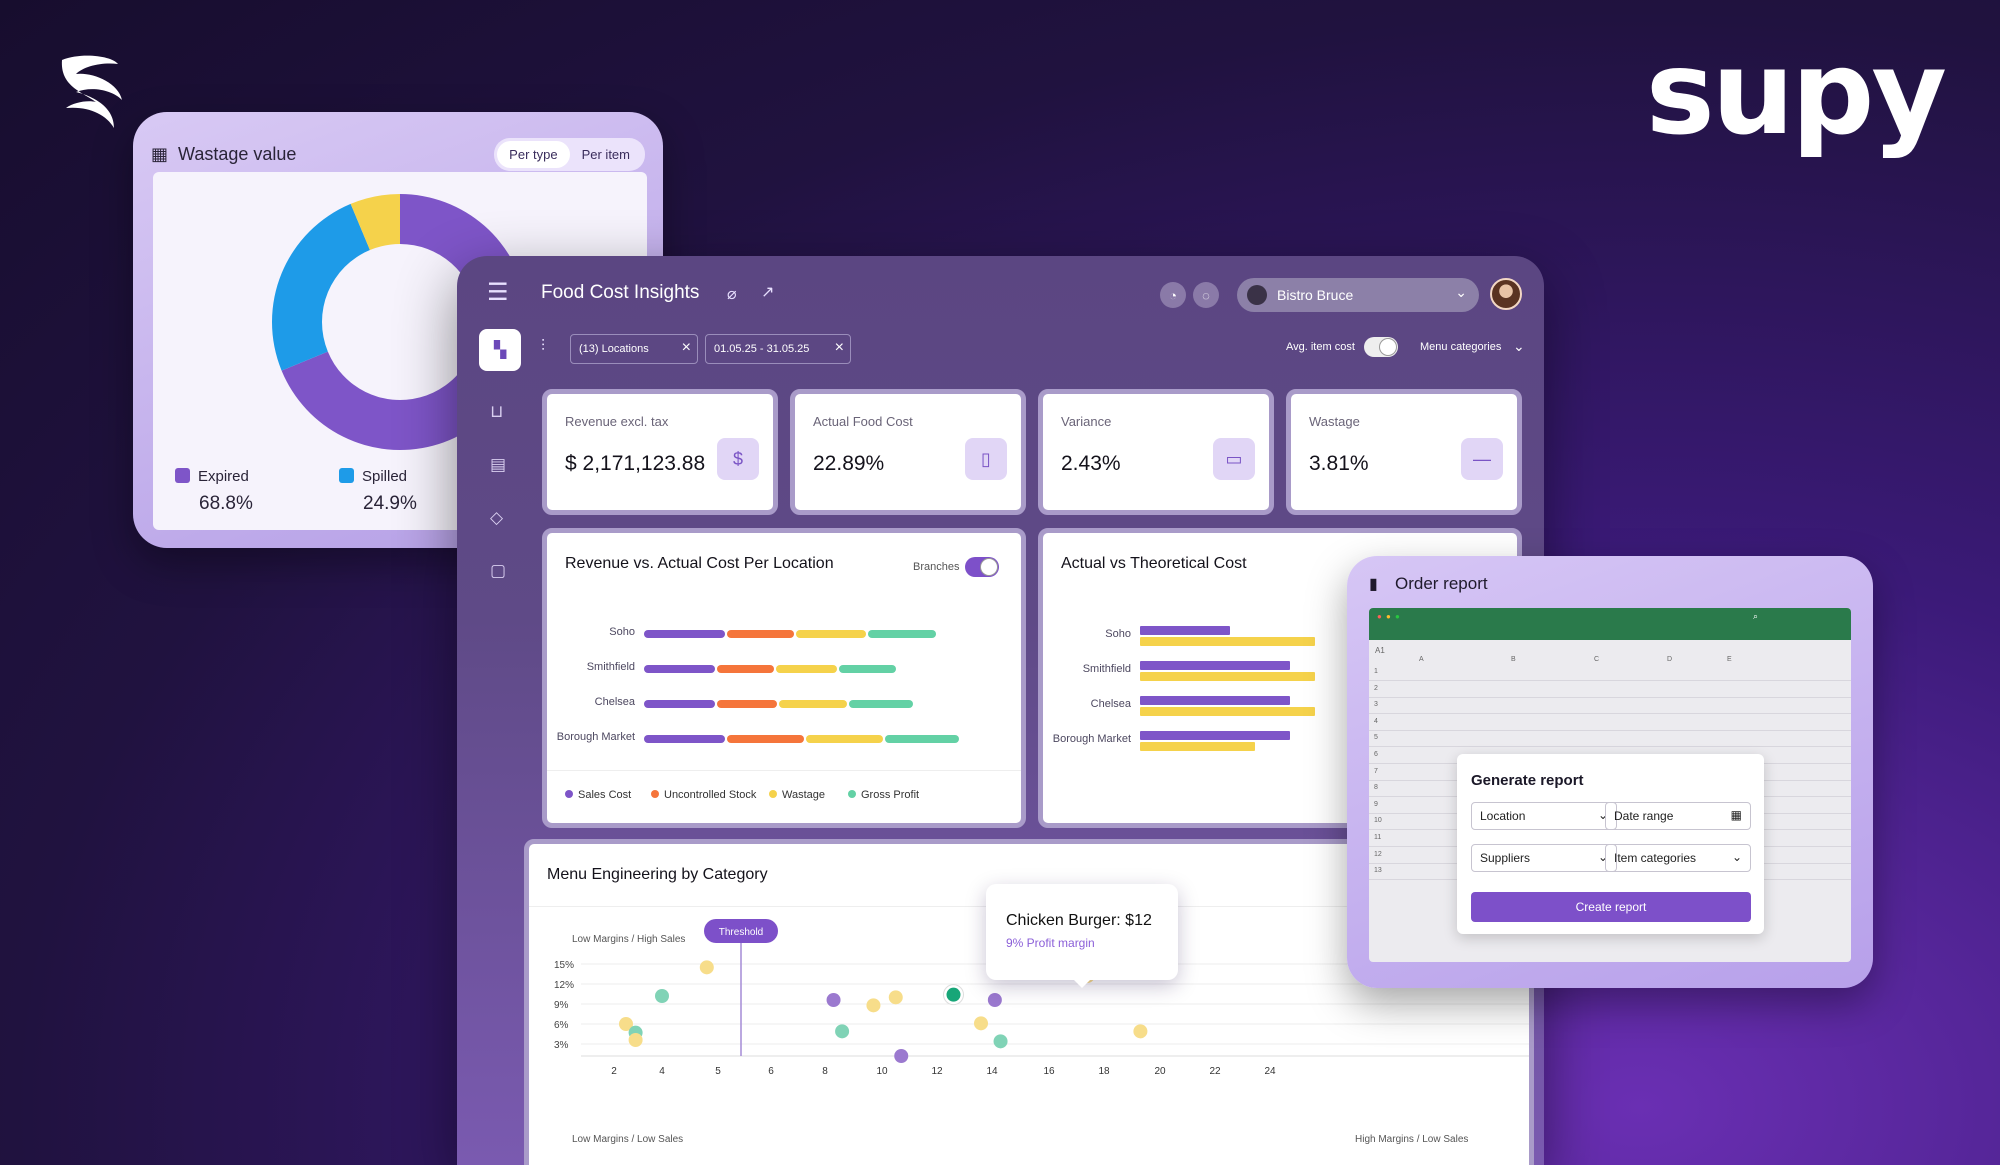 This screenshot has width=2000, height=1165. I want to click on x-tick-label: 2, so click(614, 1071).